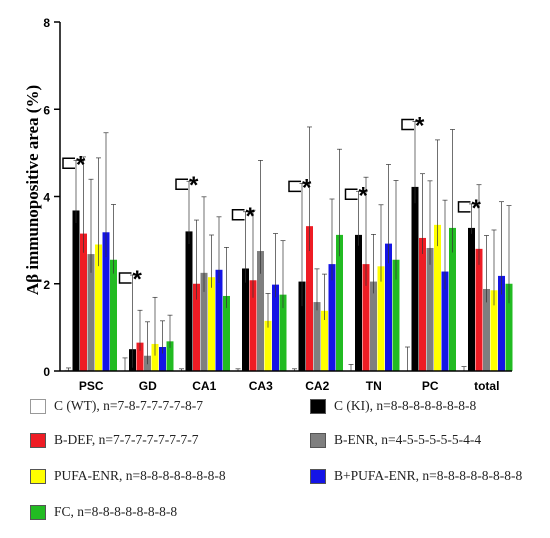 This screenshot has width=550, height=538. What do you see at coordinates (46, 23) in the screenshot?
I see `y-tick-label: 8` at bounding box center [46, 23].